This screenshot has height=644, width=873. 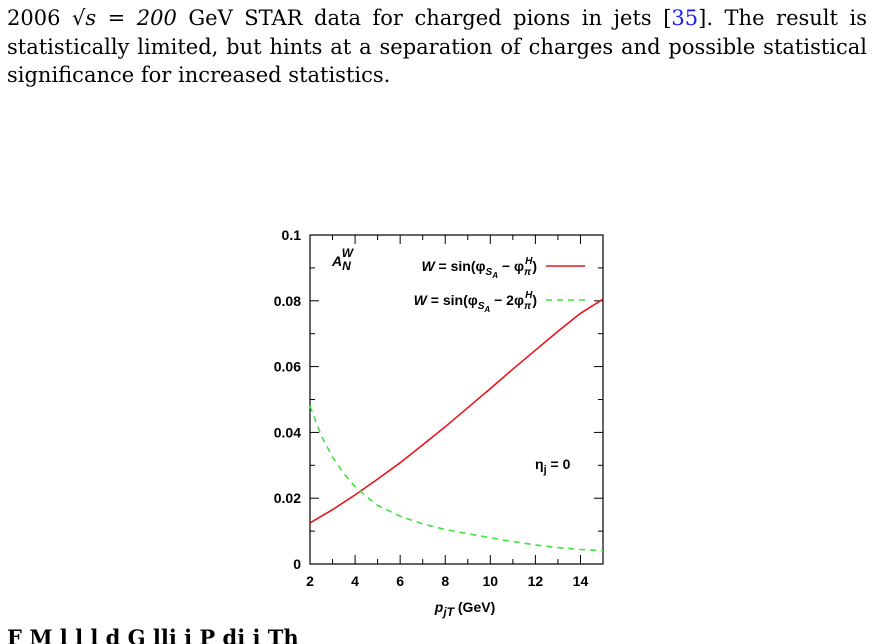 What do you see at coordinates (445, 581) in the screenshot?
I see `x-tick-label: 8` at bounding box center [445, 581].